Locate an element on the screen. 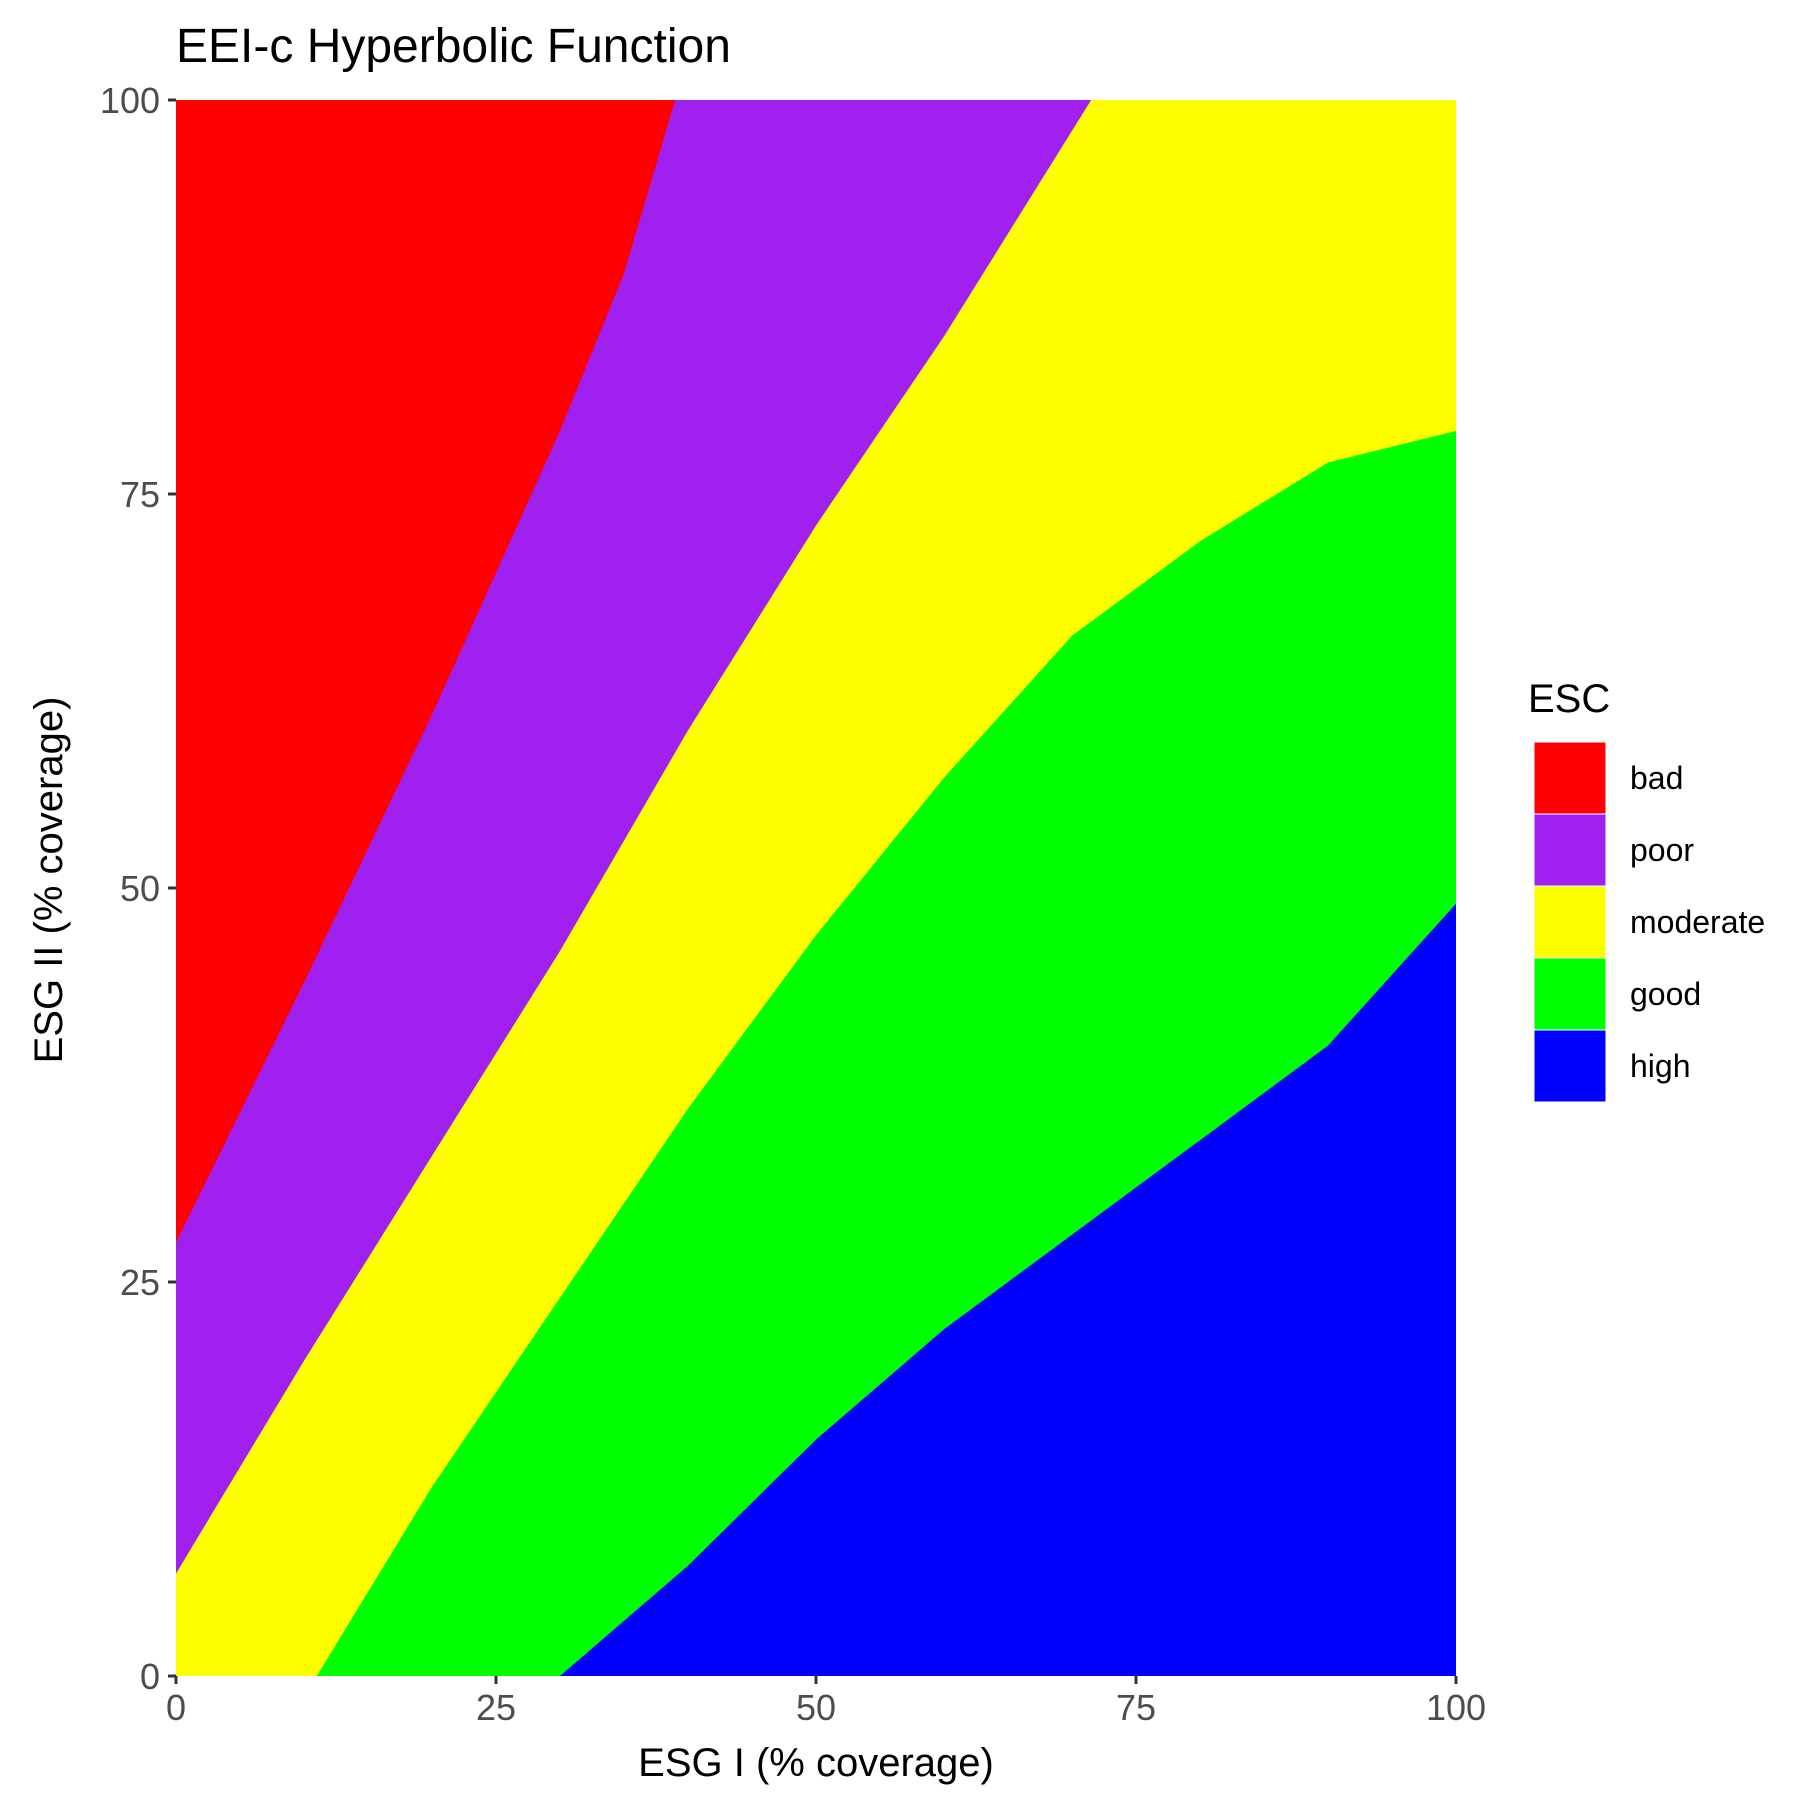 This screenshot has height=1800, width=1800. chart-title: EEI-c Hyperbolic Function is located at coordinates (453, 46).